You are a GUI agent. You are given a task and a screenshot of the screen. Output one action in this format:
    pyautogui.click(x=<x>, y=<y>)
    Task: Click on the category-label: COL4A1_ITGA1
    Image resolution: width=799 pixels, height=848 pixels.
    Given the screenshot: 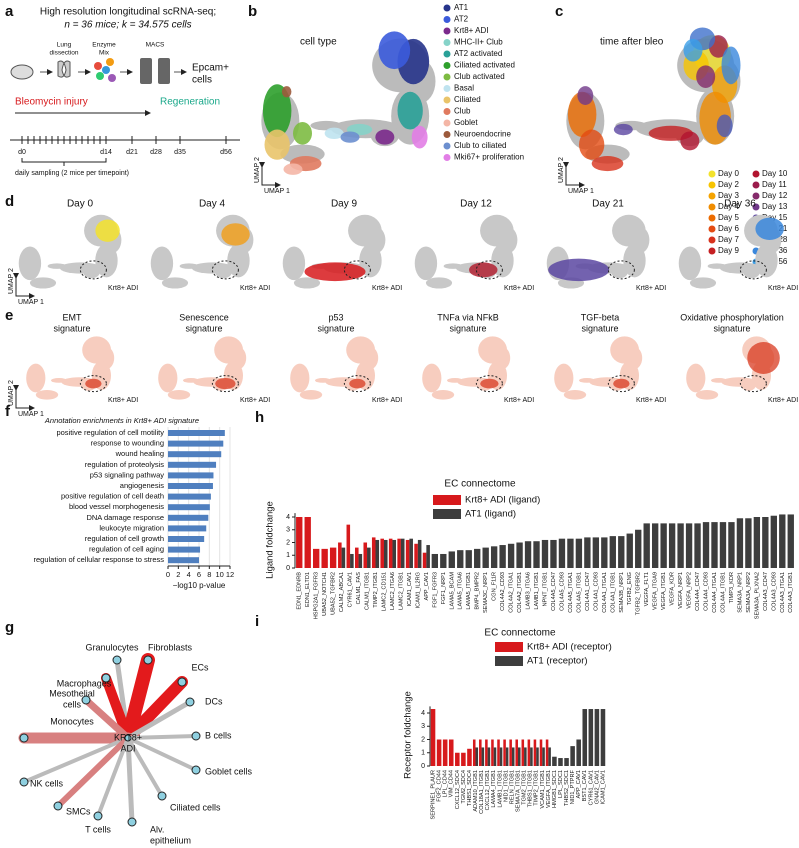 What is the action you would take?
    pyautogui.click(x=605, y=592)
    